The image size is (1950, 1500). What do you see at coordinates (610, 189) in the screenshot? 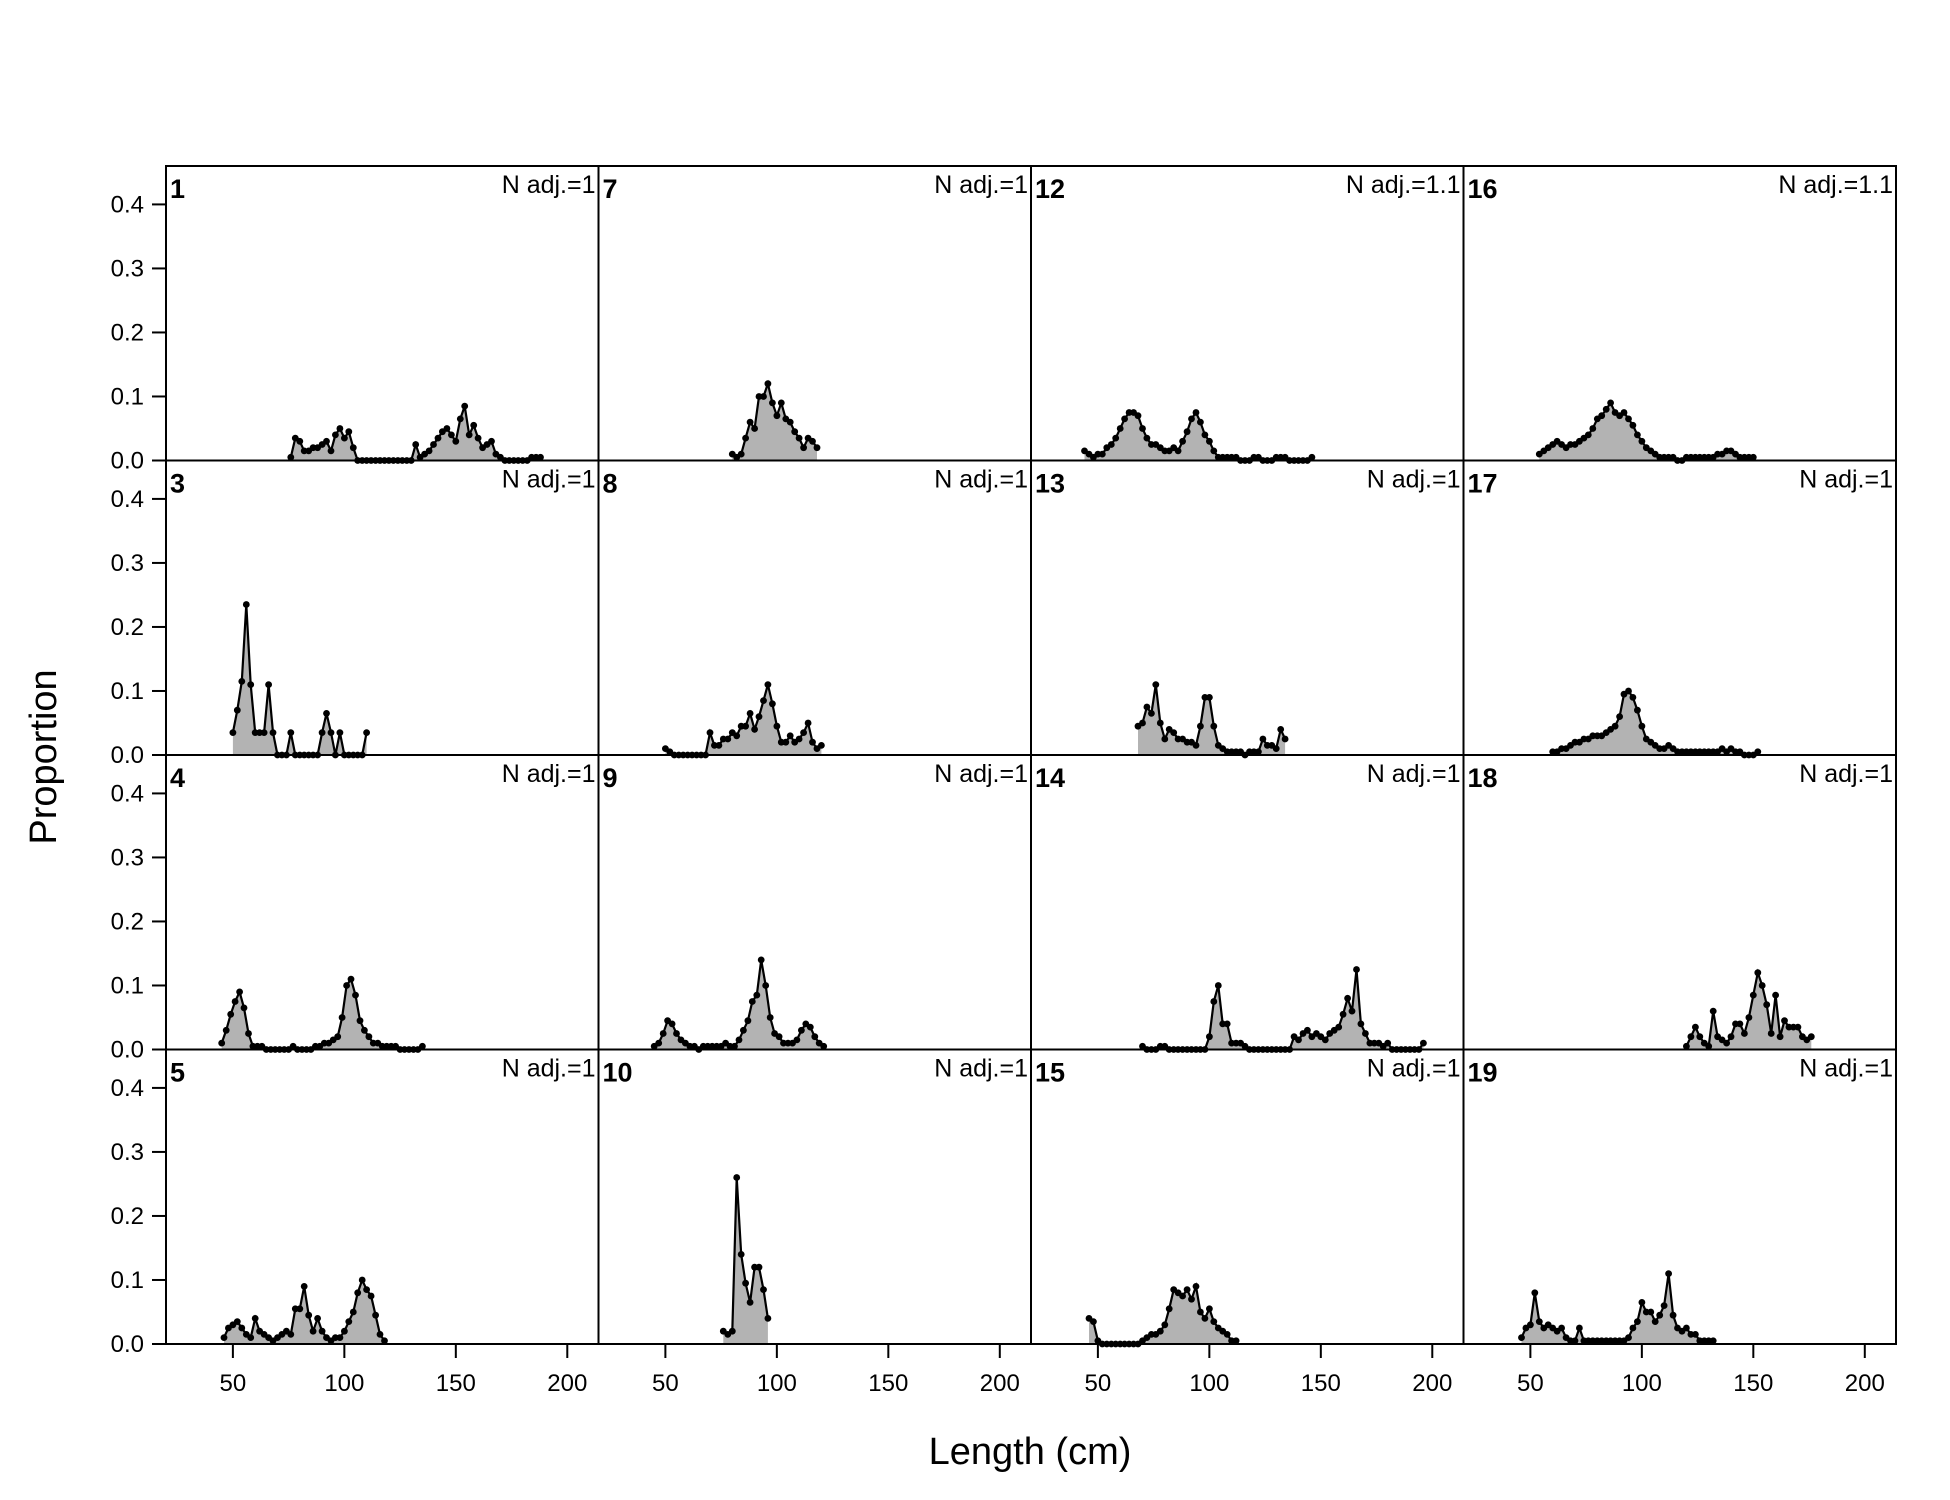
I see `panel-label: 7` at bounding box center [610, 189].